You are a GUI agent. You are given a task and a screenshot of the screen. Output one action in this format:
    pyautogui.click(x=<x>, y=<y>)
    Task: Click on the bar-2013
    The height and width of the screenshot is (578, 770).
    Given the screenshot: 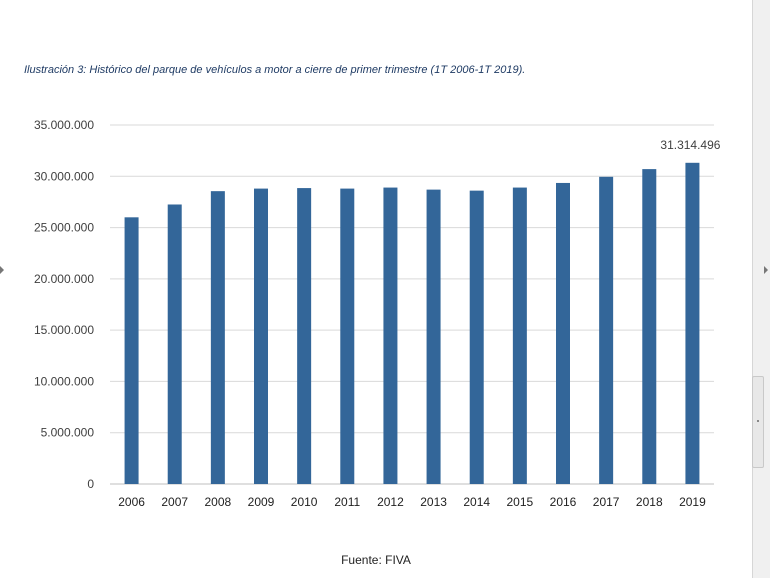 What is the action you would take?
    pyautogui.click(x=433, y=336)
    